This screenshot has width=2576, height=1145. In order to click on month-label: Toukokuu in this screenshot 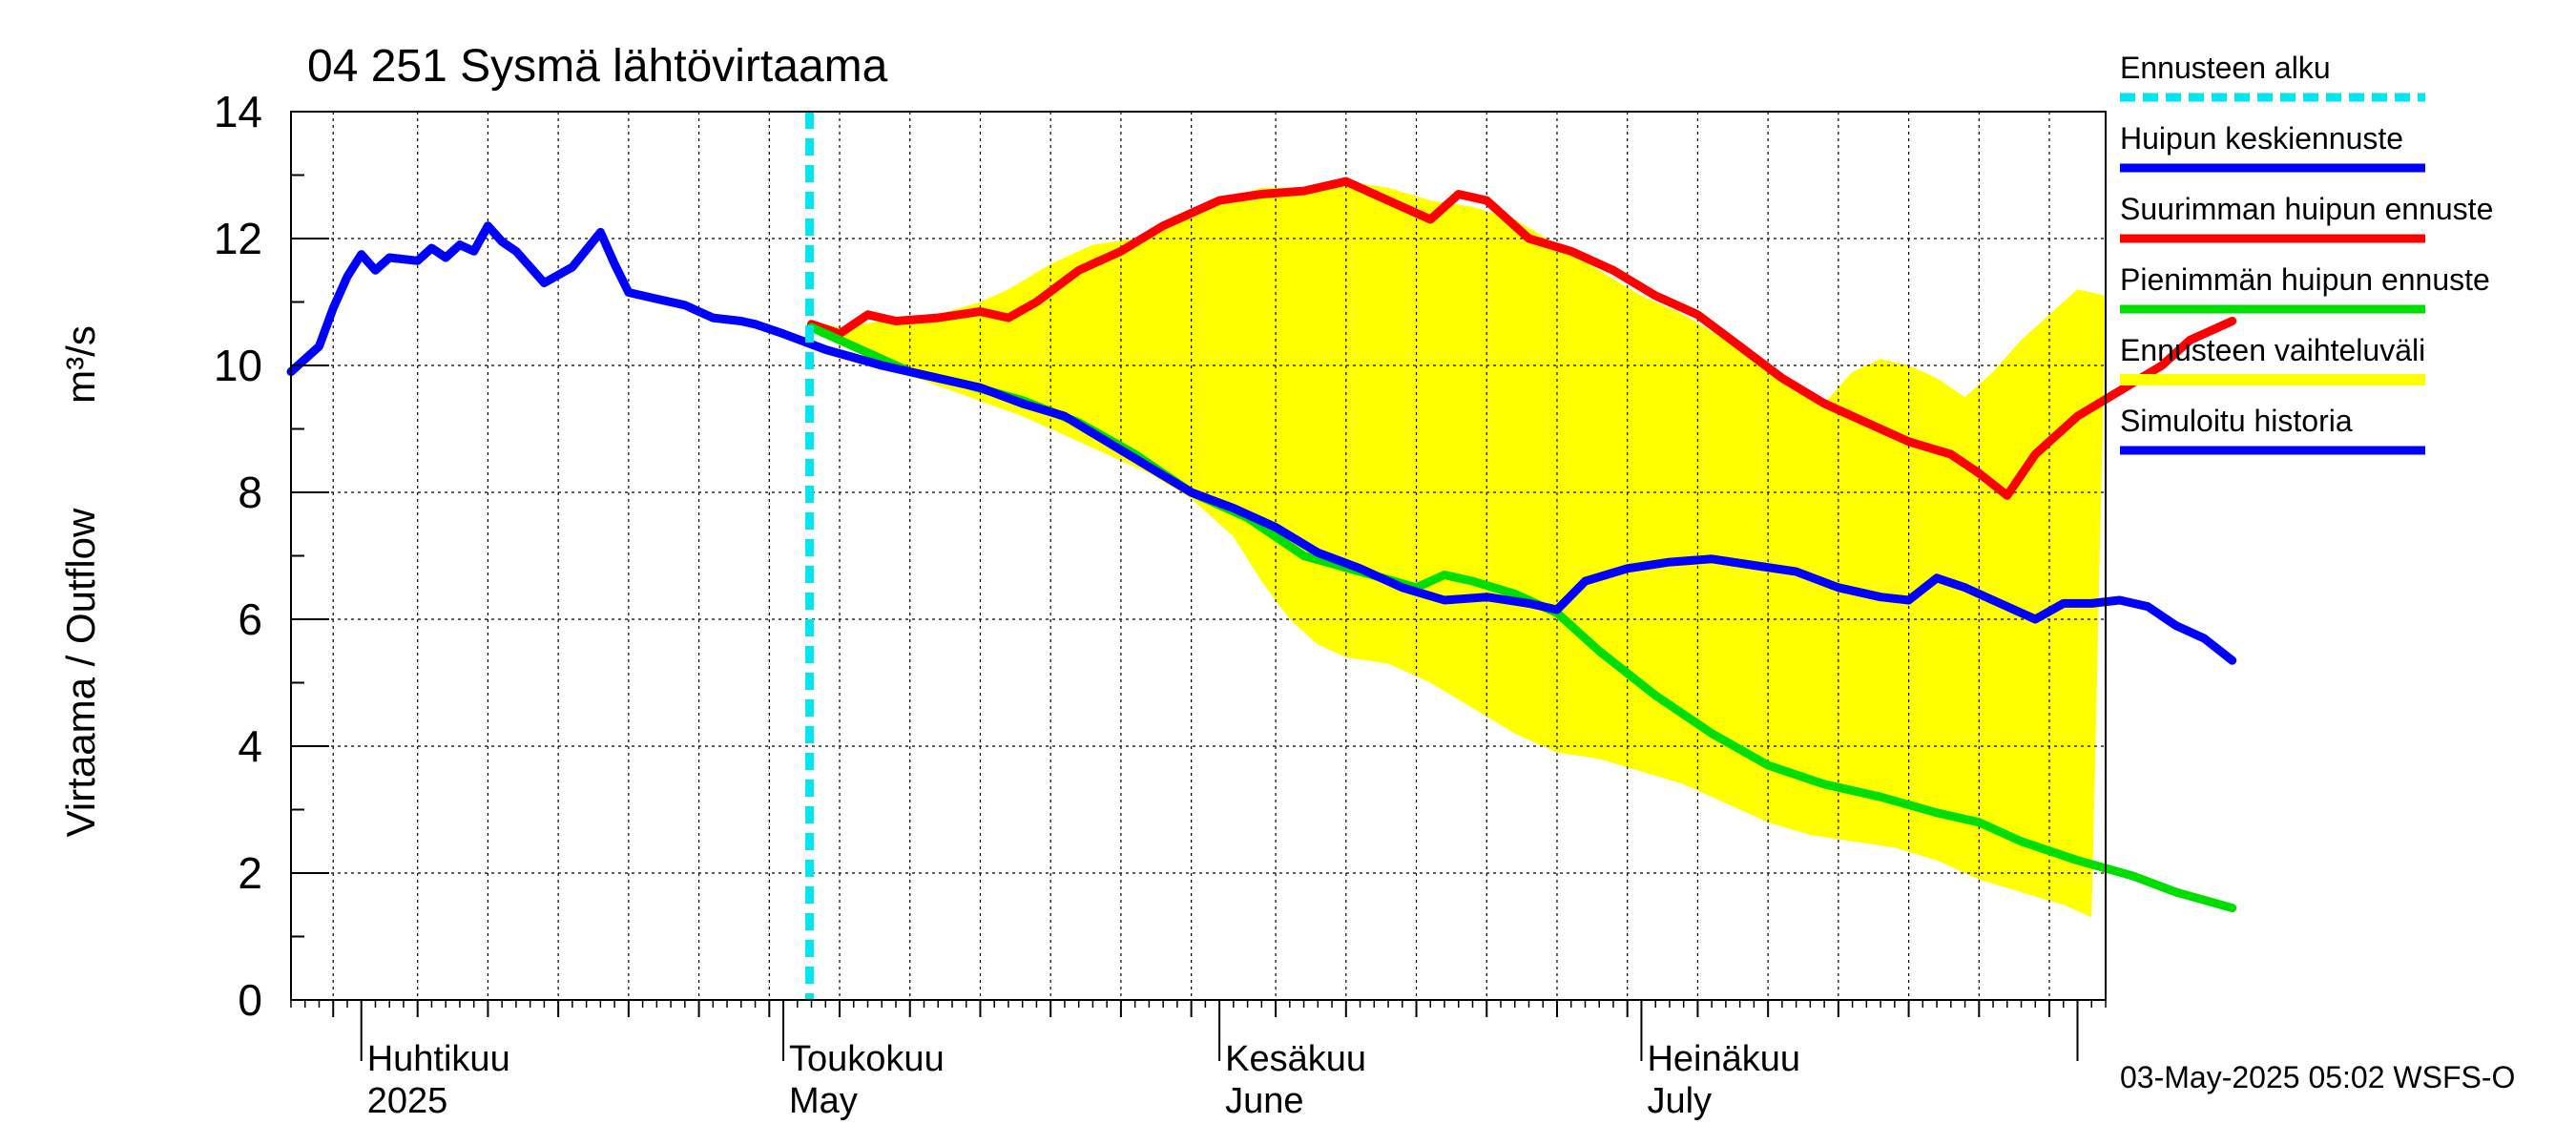, I will do `click(867, 1059)`.